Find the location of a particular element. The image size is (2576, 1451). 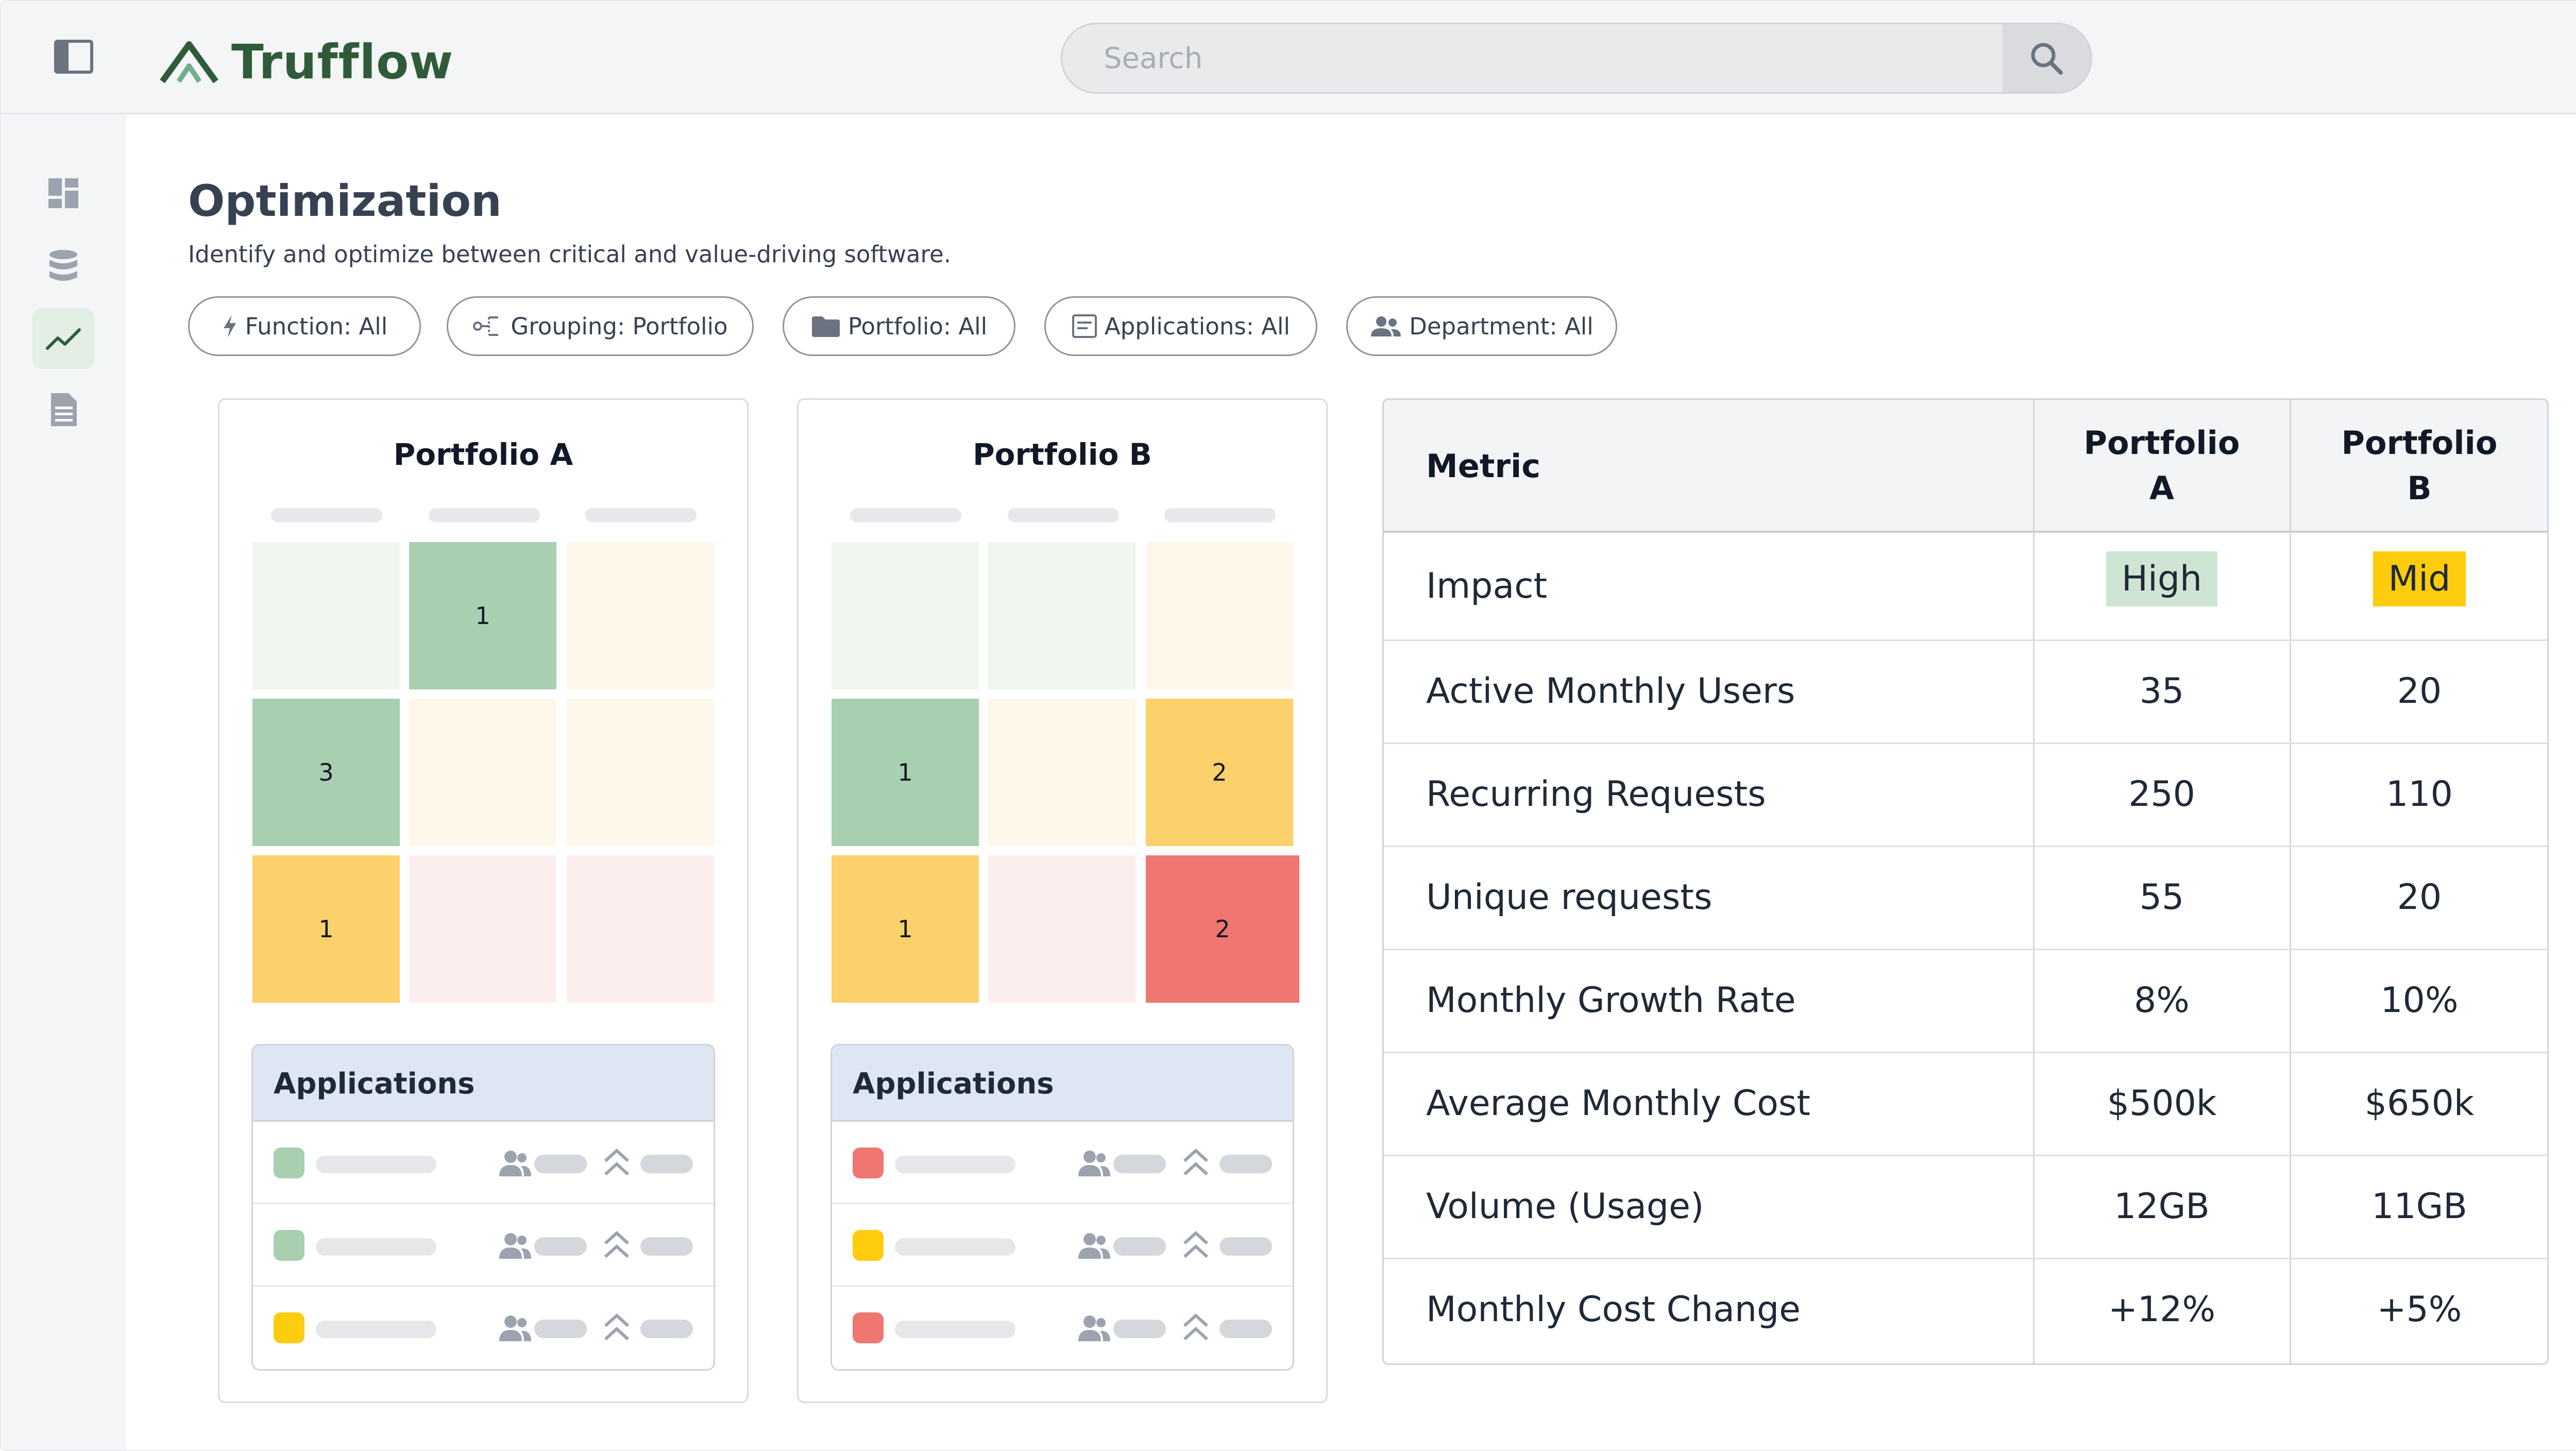

portfolio-a-value: 12GB is located at coordinates (2162, 1206).